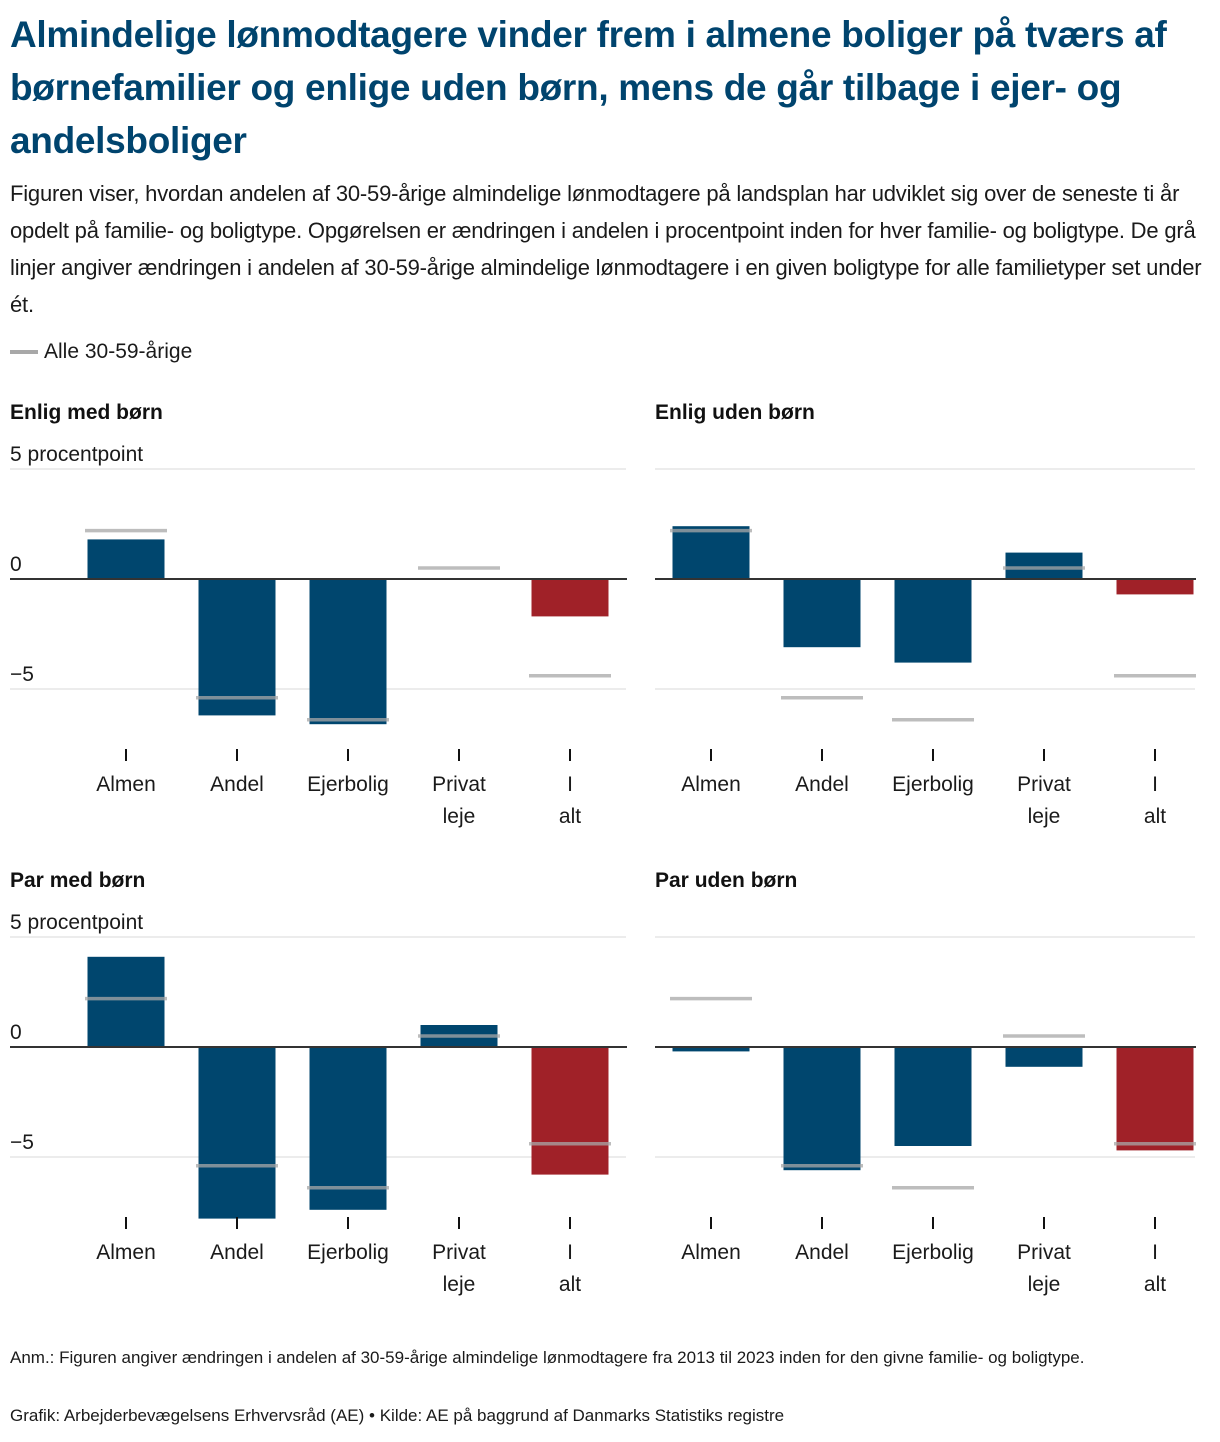 Image resolution: width=1220 pixels, height=1442 pixels. I want to click on legend: Alle 30-59-årige, so click(101, 352).